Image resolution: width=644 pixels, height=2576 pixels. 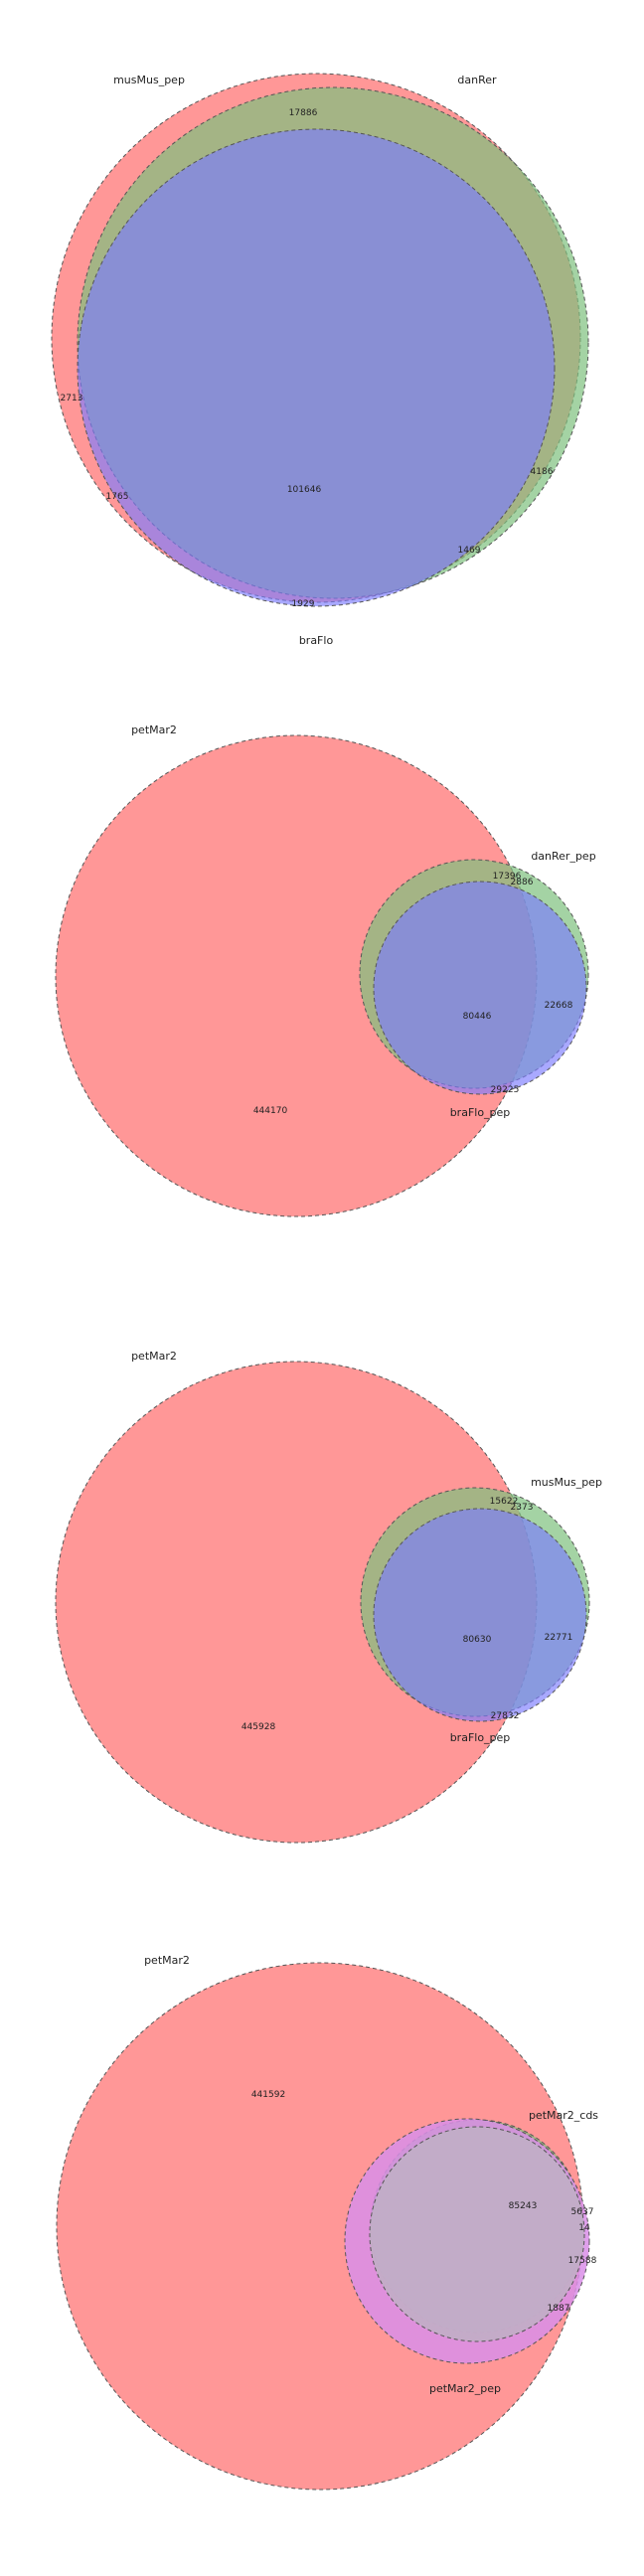 What do you see at coordinates (582, 2212) in the screenshot?
I see `region-count: 5637` at bounding box center [582, 2212].